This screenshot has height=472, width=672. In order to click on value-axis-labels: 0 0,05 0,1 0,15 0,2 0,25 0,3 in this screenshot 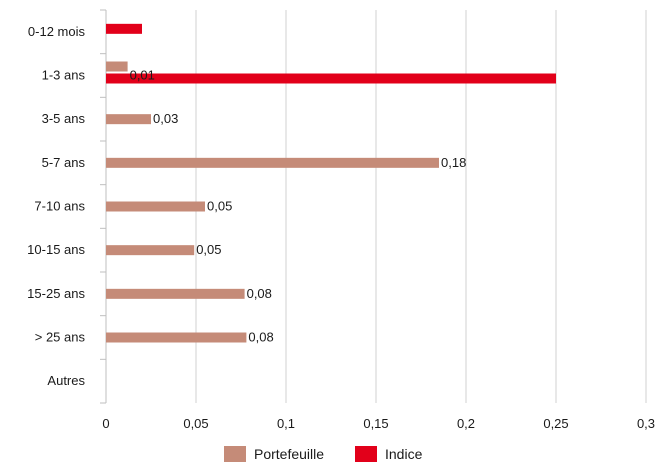, I will do `click(378, 423)`.